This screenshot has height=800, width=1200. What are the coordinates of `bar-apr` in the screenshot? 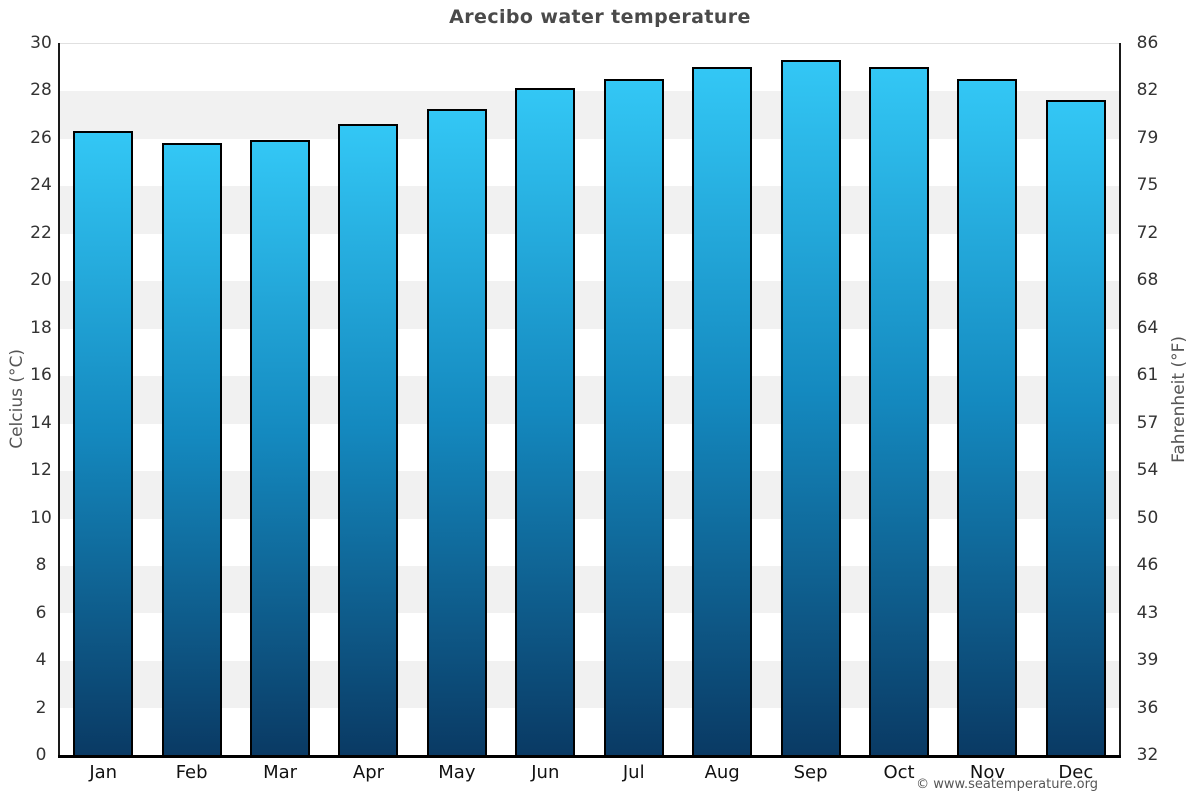 It's located at (368, 439).